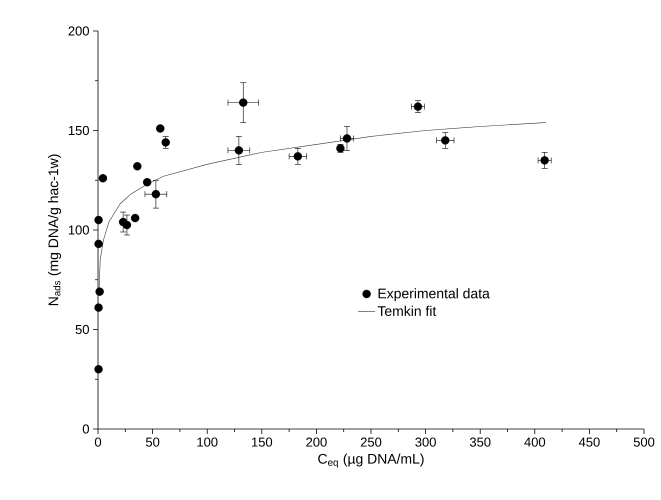  I want to click on y-axis-title: N$_{ads}$ (mg DNA/g hac-1w), so click(55, 230).